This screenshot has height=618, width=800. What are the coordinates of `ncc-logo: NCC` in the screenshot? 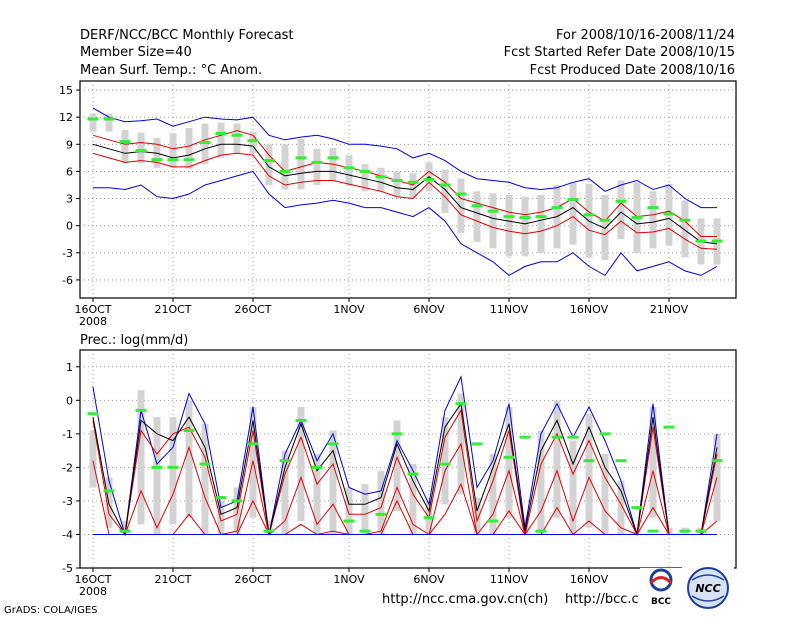 It's located at (708, 588).